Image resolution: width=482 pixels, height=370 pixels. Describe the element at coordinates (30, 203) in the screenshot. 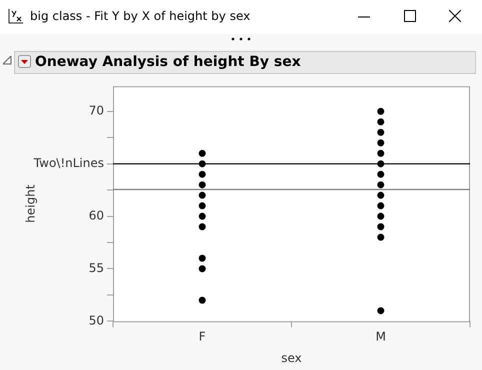

I see `y-axis-title: height` at that location.